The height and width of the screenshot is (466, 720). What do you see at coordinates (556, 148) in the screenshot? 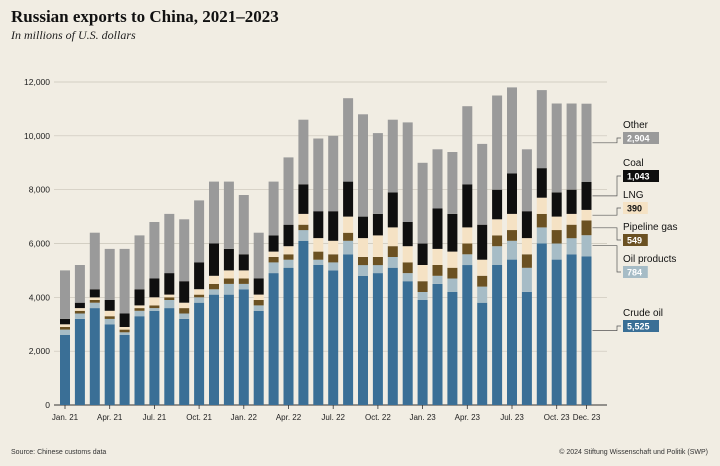
I see `bar-segment: Other Oct 2023: 3300` at bounding box center [556, 148].